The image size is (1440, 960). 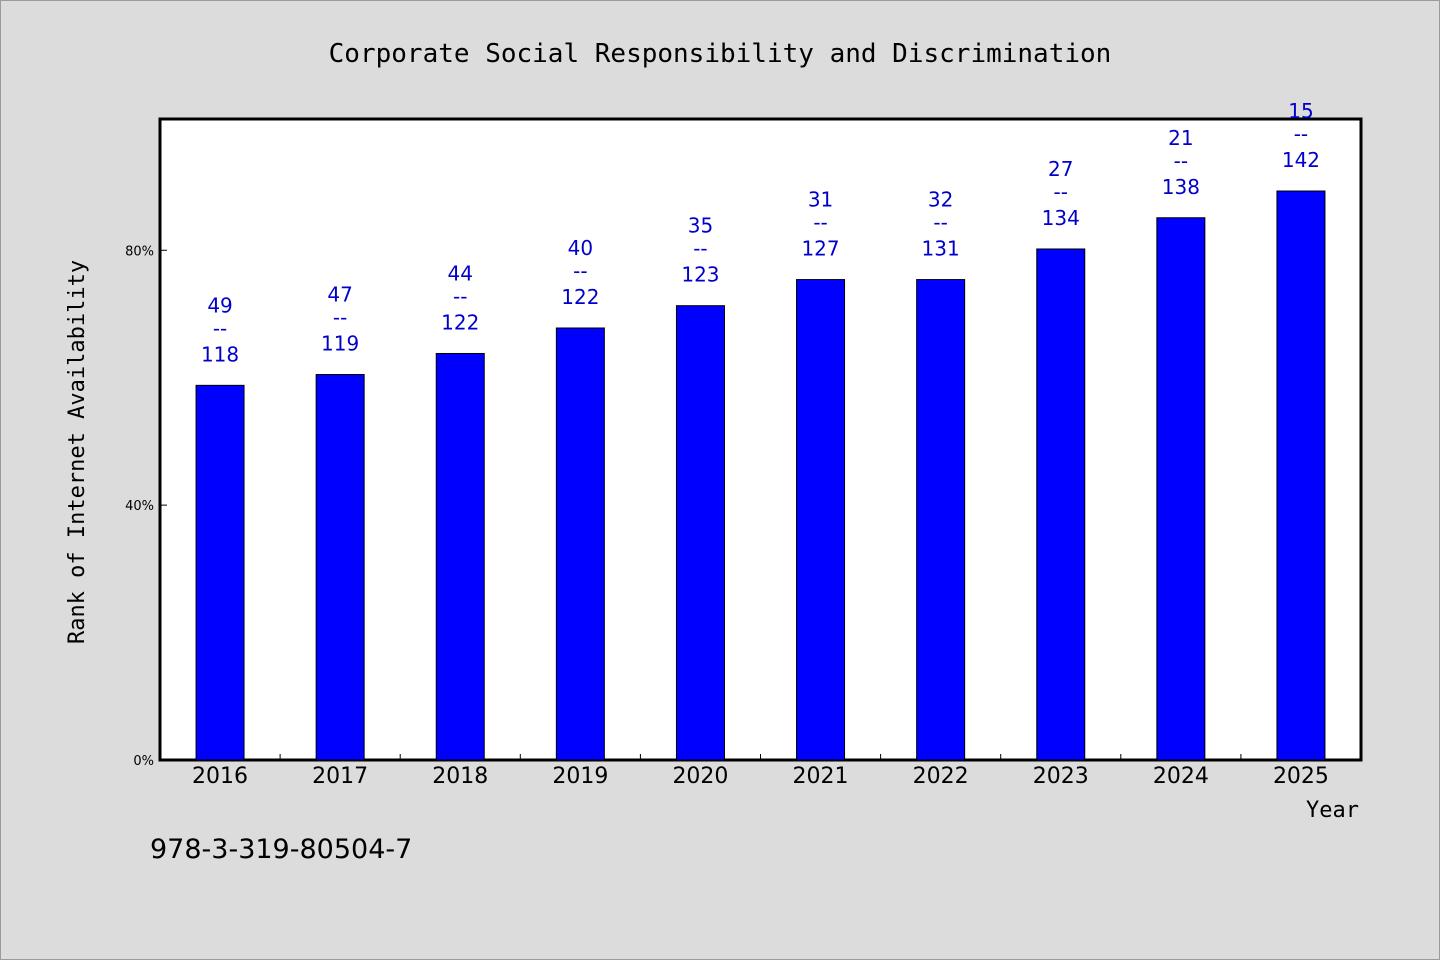 What do you see at coordinates (941, 520) in the screenshot?
I see `bar-2022` at bounding box center [941, 520].